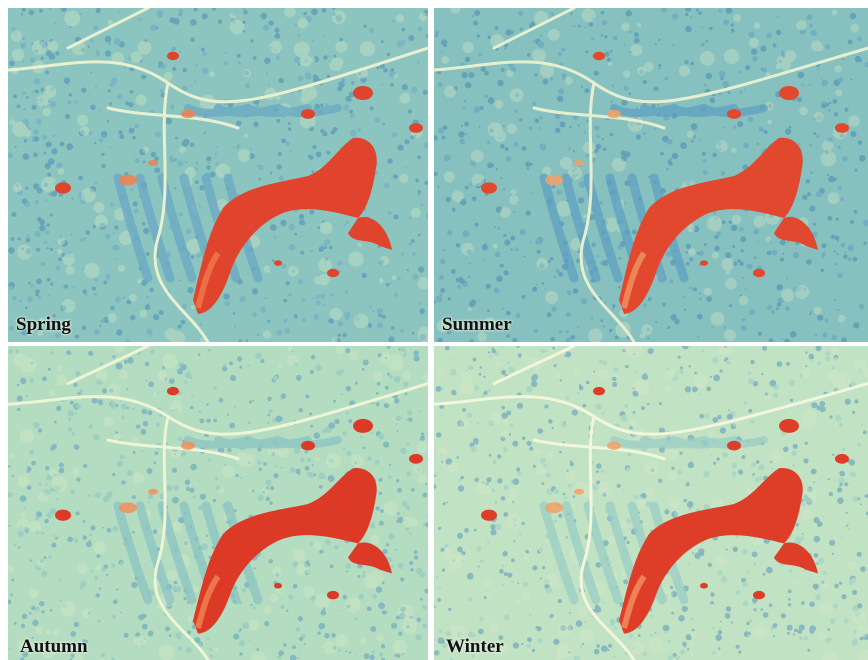 The image size is (868, 660). What do you see at coordinates (54, 646) in the screenshot?
I see `autumn-label: Autumn` at bounding box center [54, 646].